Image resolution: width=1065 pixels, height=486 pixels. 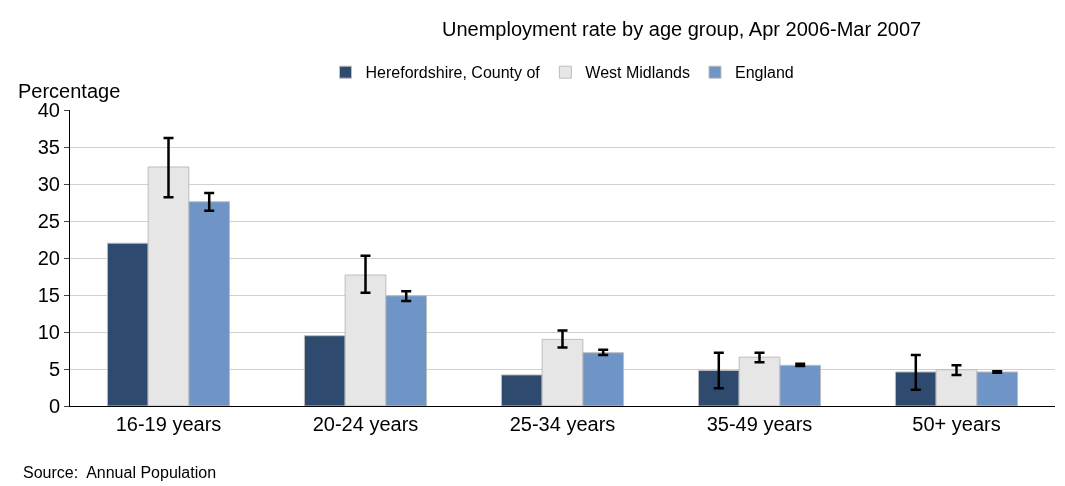 I want to click on y-tick-label: 0, so click(x=54, y=406).